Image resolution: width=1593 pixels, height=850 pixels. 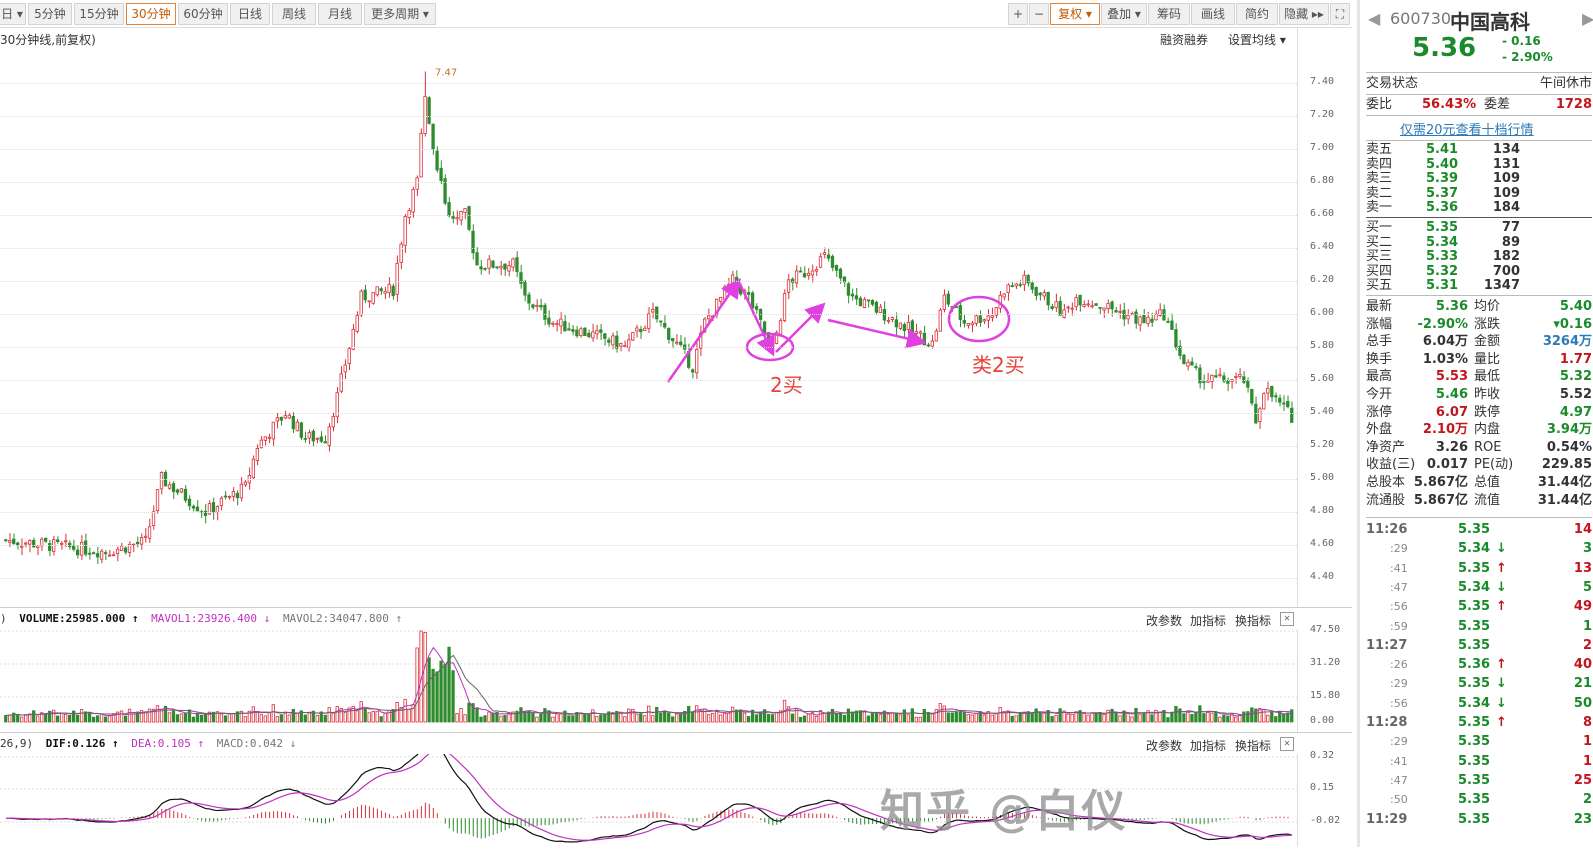 What do you see at coordinates (1169, 14) in the screenshot?
I see `toolbar-button-4: 筹码` at bounding box center [1169, 14].